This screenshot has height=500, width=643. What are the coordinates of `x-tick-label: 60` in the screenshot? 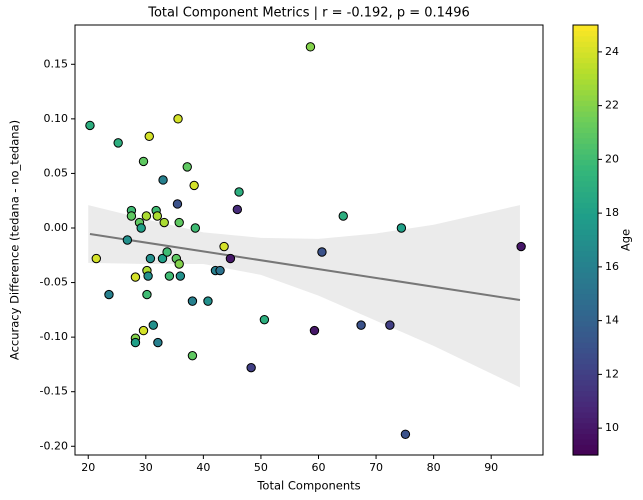 It's located at (318, 467).